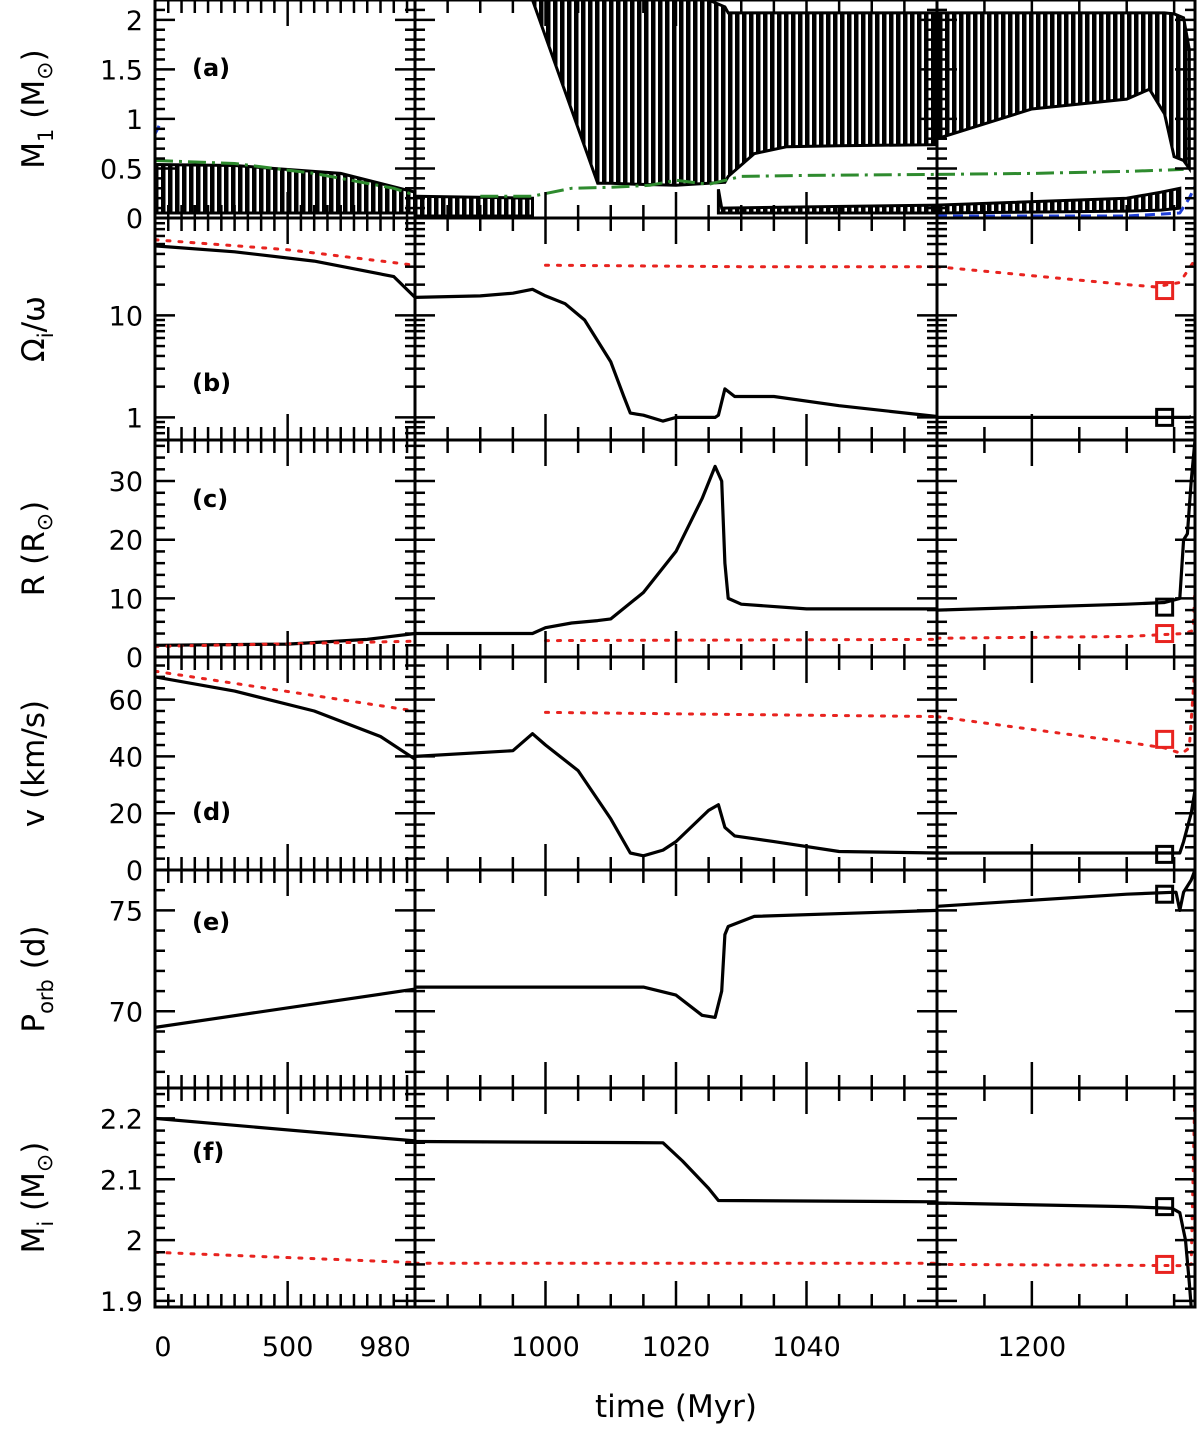  I want to click on x-tick-labels: 0 500 980 1000 1020 1040 1200, so click(610, 1347).